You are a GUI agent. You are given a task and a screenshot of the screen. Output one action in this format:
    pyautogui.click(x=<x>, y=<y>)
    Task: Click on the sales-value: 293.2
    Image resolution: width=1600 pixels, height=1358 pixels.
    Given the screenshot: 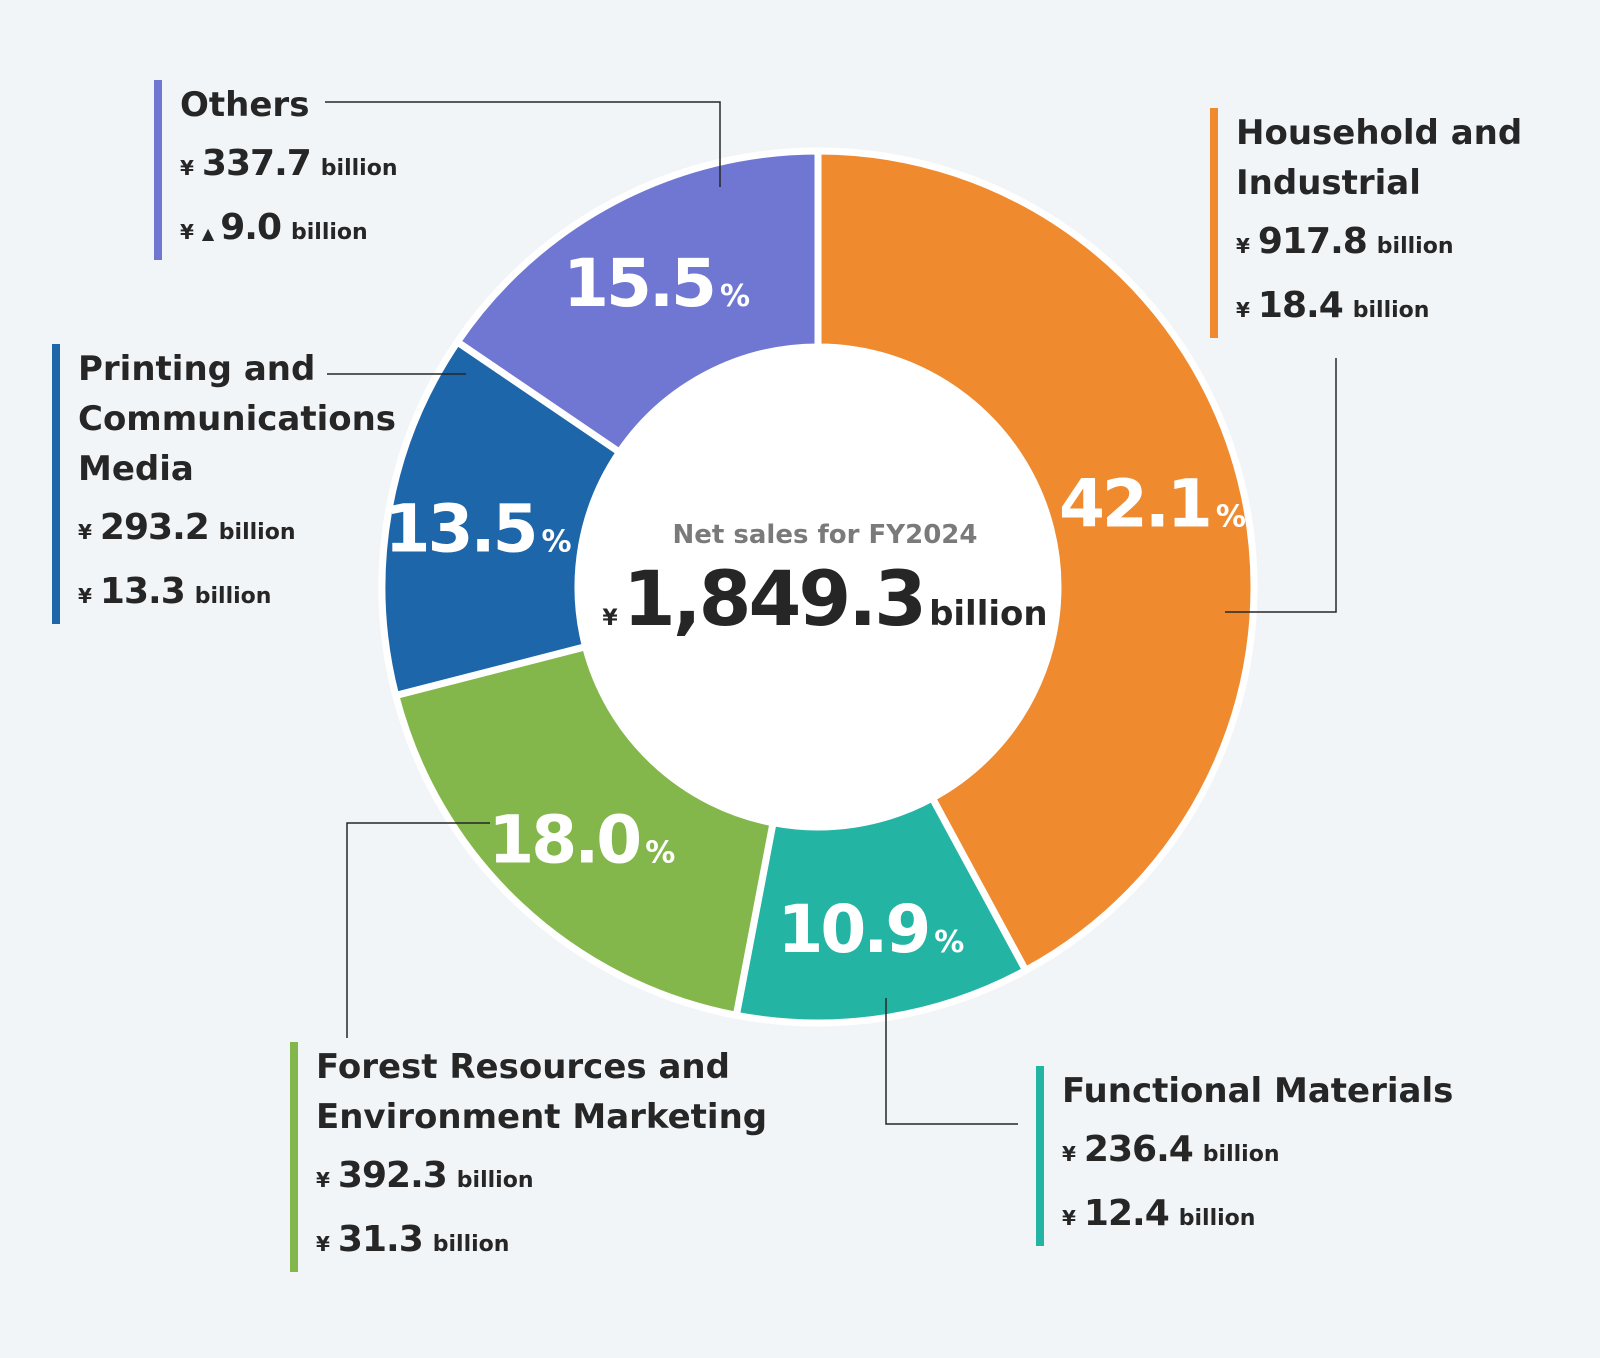 What is the action you would take?
    pyautogui.click(x=154, y=527)
    